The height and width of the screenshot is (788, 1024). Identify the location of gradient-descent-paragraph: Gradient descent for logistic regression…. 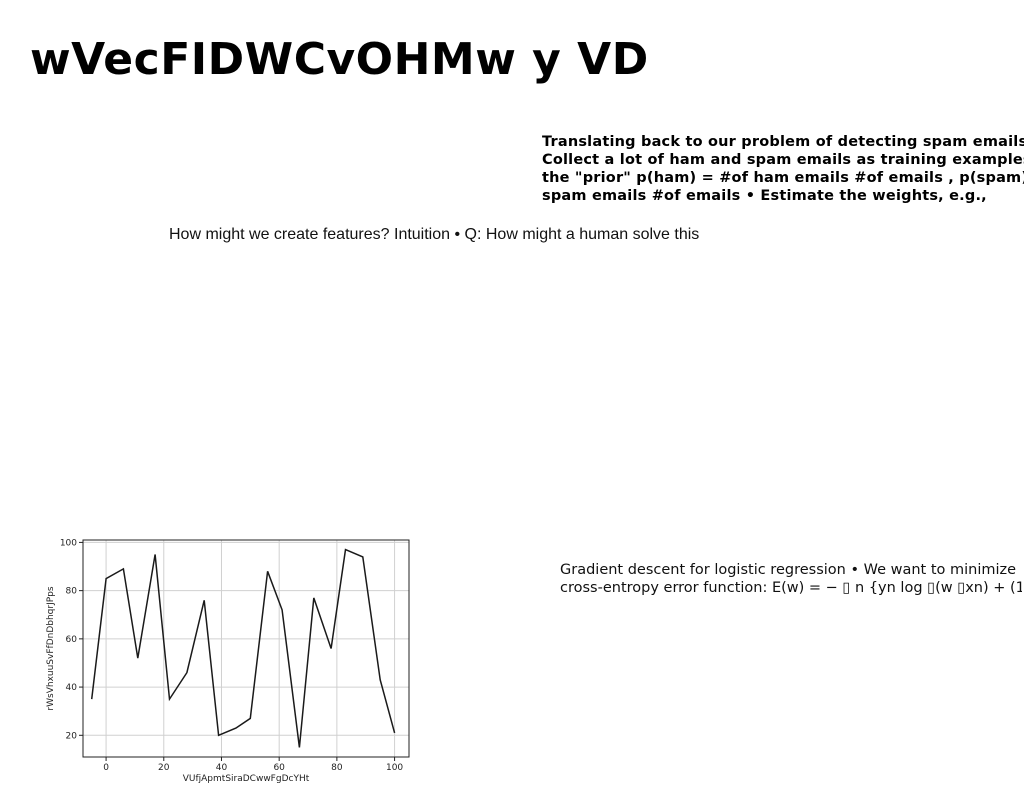
(791, 579).